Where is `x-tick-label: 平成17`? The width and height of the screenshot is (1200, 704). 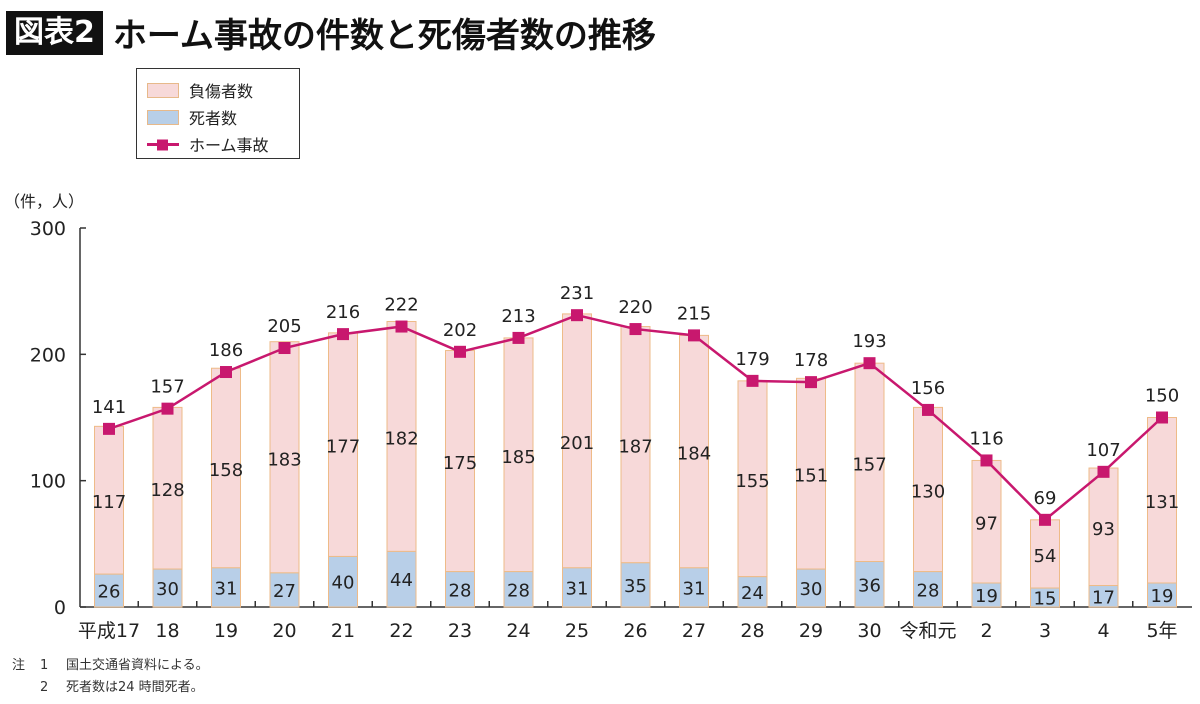 x-tick-label: 平成17 is located at coordinates (109, 631).